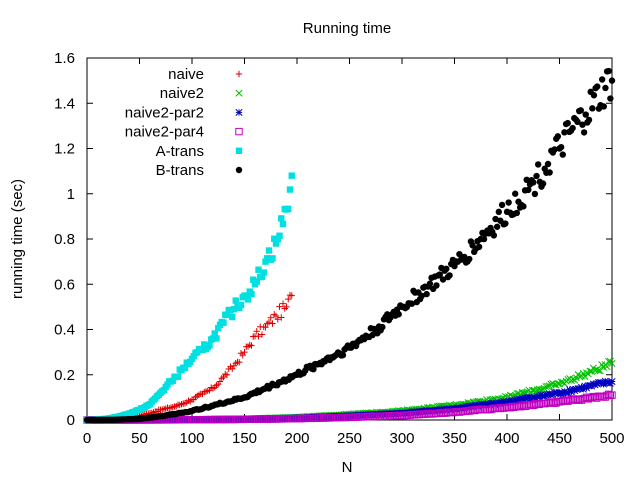  I want to click on y-tick-label: 0.2, so click(64, 375).